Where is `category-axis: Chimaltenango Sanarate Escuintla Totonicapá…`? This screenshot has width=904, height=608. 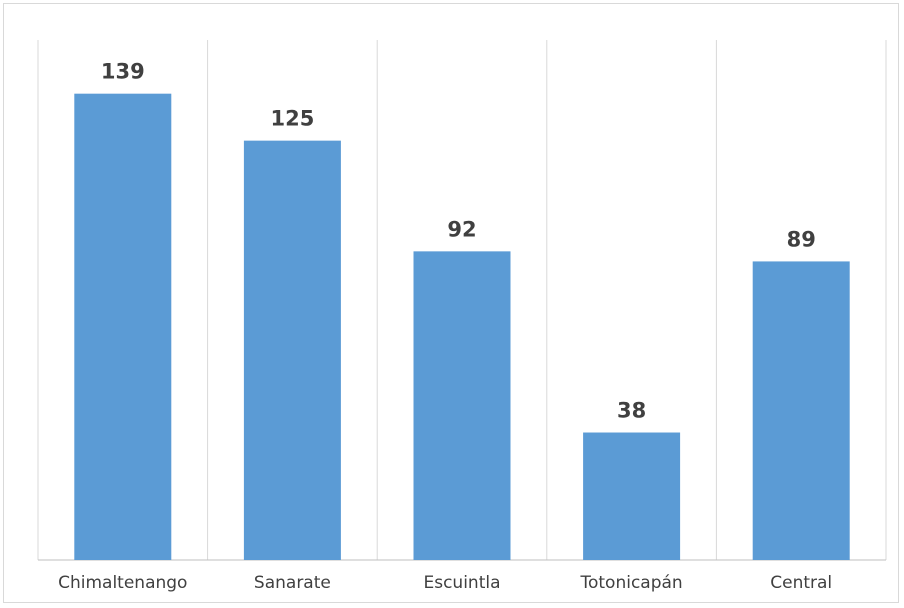 category-axis: Chimaltenango Sanarate Escuintla Totonicapá… is located at coordinates (445, 583).